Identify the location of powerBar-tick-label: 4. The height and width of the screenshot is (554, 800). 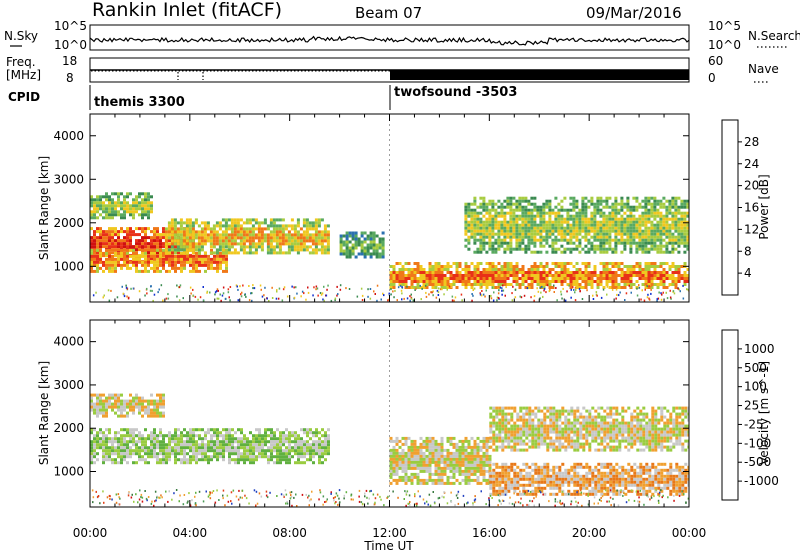
(748, 273).